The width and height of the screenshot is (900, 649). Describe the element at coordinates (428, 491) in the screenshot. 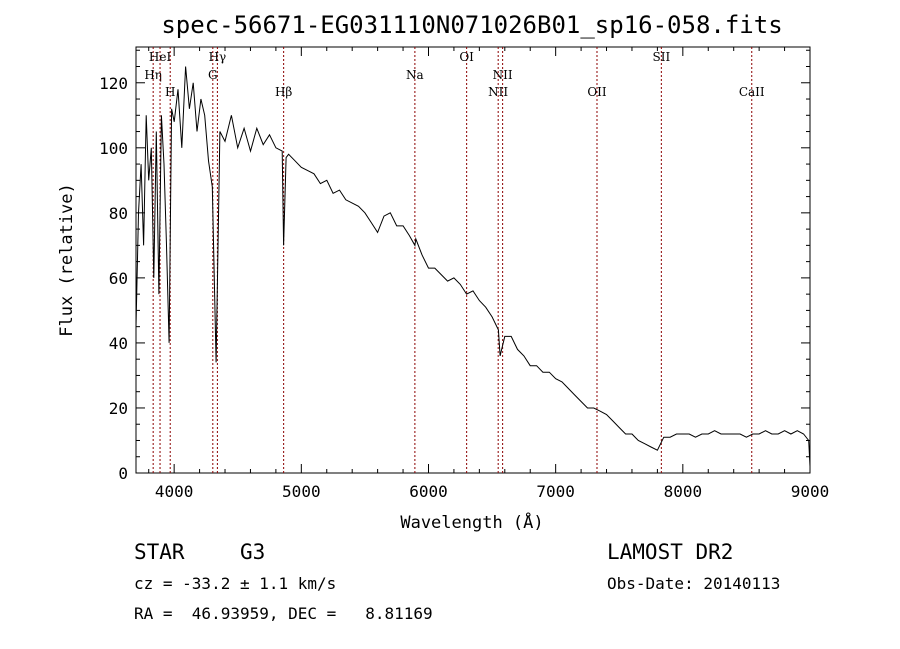

I see `x-tick-label: 6000` at that location.